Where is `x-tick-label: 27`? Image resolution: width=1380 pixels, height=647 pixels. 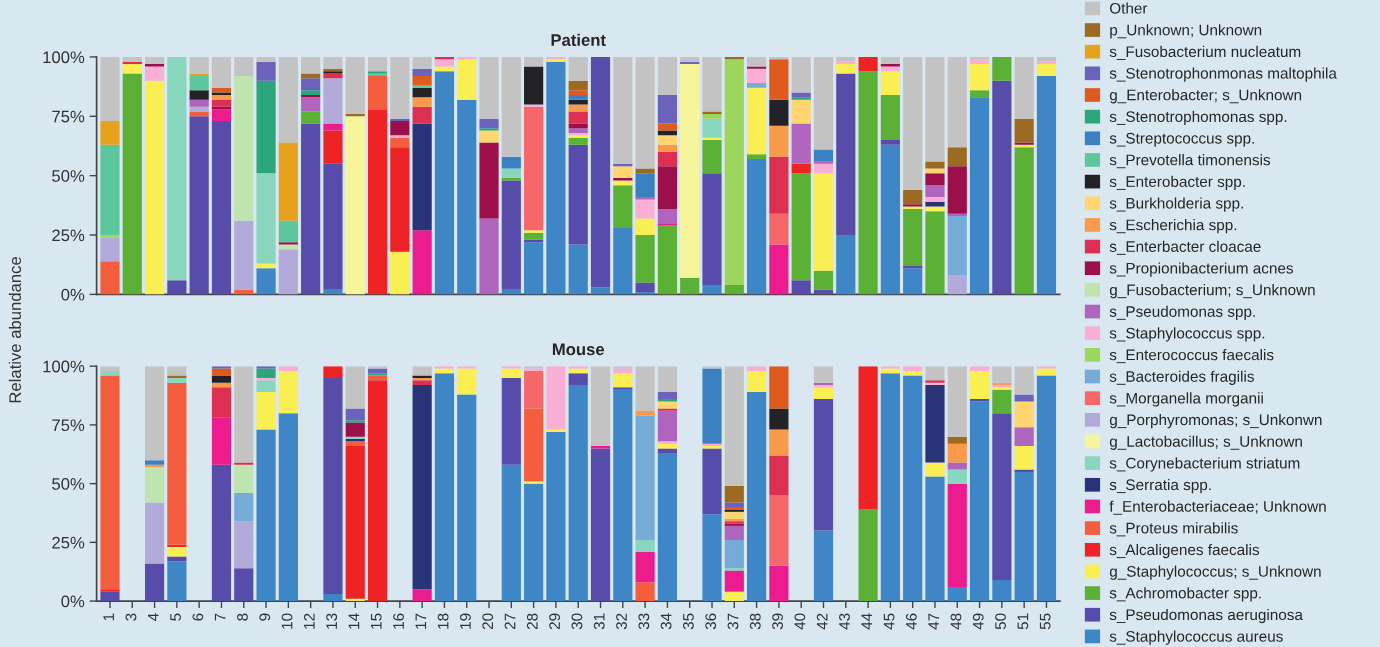
x-tick-label: 27 is located at coordinates (510, 621).